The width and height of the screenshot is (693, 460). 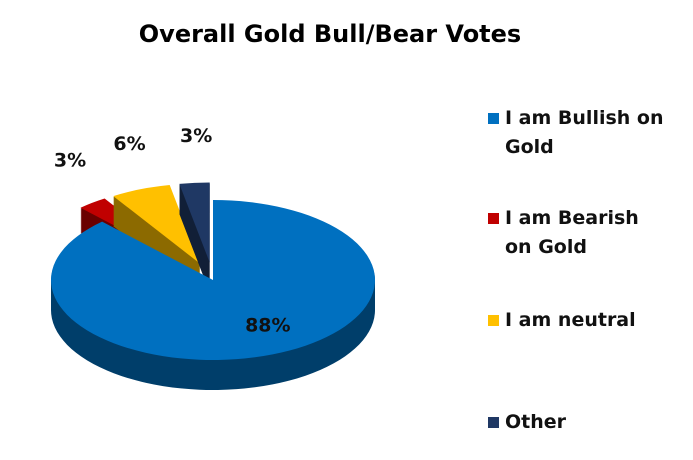 What do you see at coordinates (330, 34) in the screenshot?
I see `chart-title: Overall Gold Bull/Bear Votes` at bounding box center [330, 34].